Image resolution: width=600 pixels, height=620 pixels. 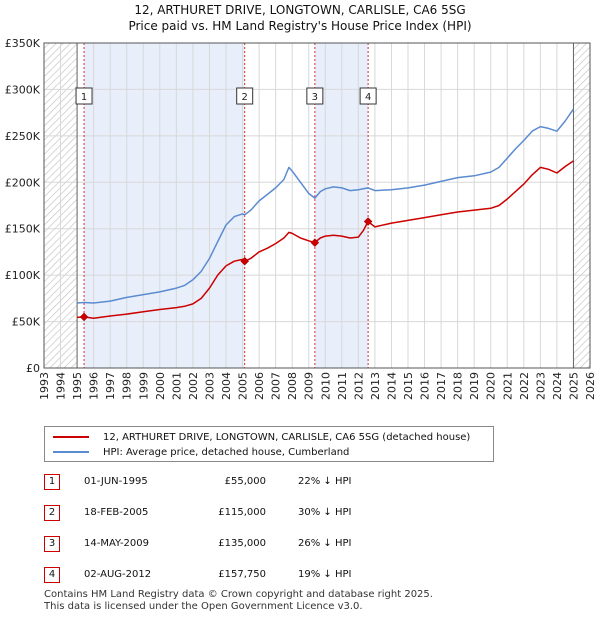 What do you see at coordinates (77, 386) in the screenshot?
I see `x-tick-label: 1995` at bounding box center [77, 386].